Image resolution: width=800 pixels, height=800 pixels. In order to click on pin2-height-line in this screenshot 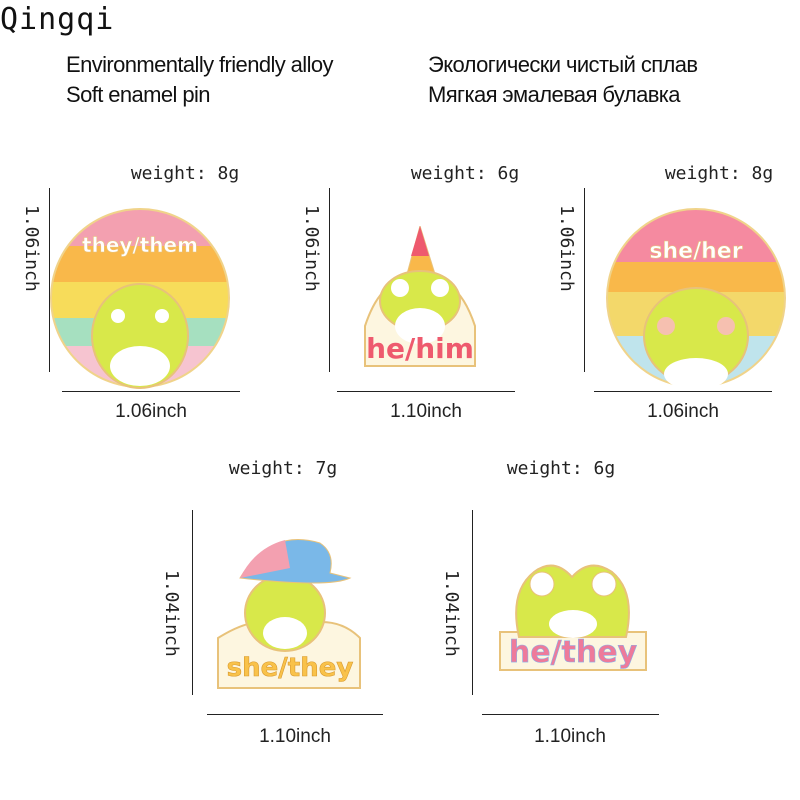, I will do `click(329, 280)`.